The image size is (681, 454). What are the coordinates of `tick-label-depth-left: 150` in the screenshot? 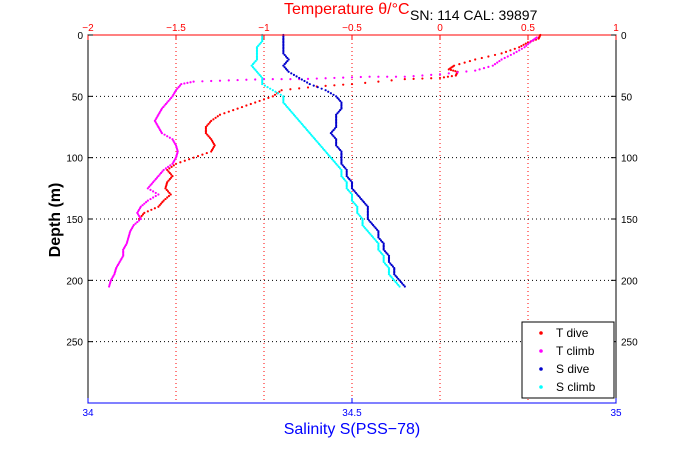 It's located at (74, 220).